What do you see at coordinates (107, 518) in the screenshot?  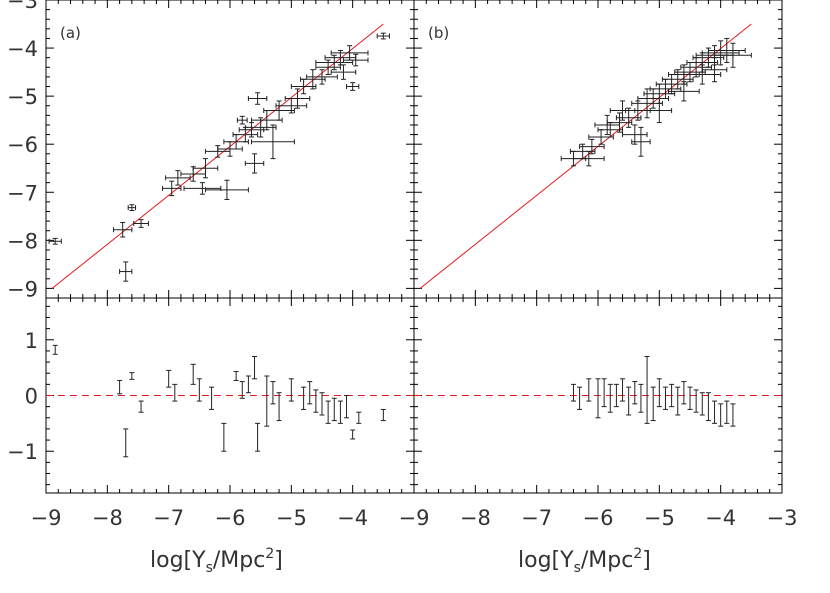 I see `x-tick-label: −8` at bounding box center [107, 518].